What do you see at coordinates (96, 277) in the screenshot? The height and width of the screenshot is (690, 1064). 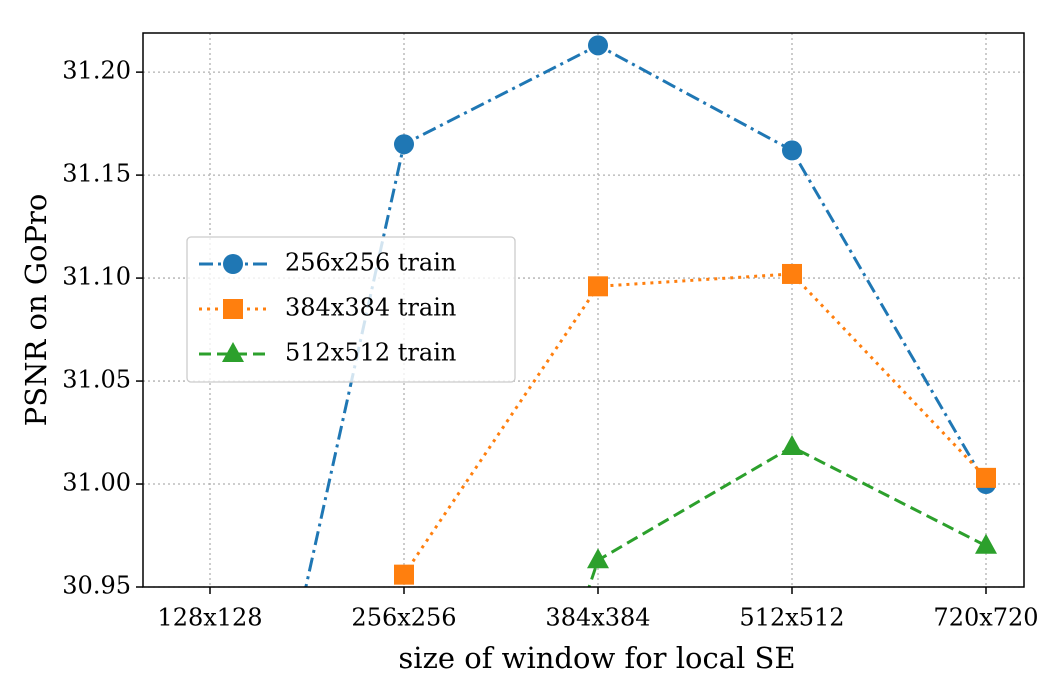 I see `y-tick-label: 31.10` at bounding box center [96, 277].